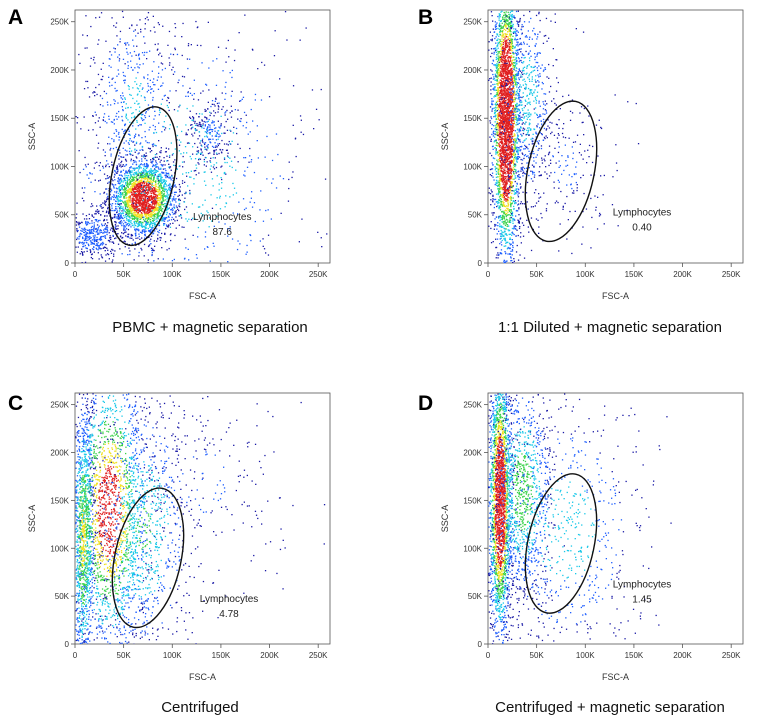 The image size is (760, 723). Describe the element at coordinates (222, 217) in the screenshot. I see `gate-name-label: Lymphocytes` at that location.